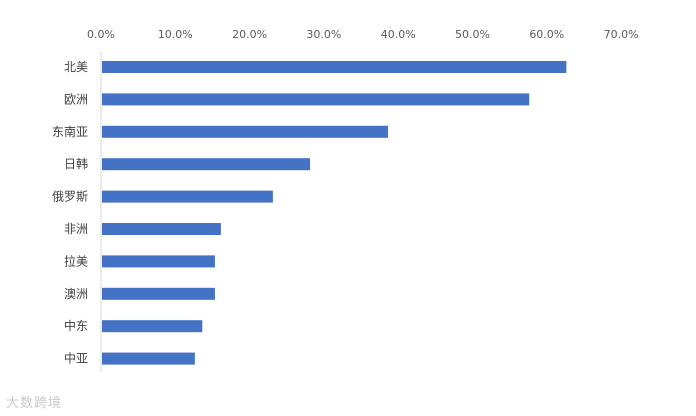 The image size is (696, 416). Describe the element at coordinates (76, 260) in the screenshot. I see `category-label: 拉美` at that location.